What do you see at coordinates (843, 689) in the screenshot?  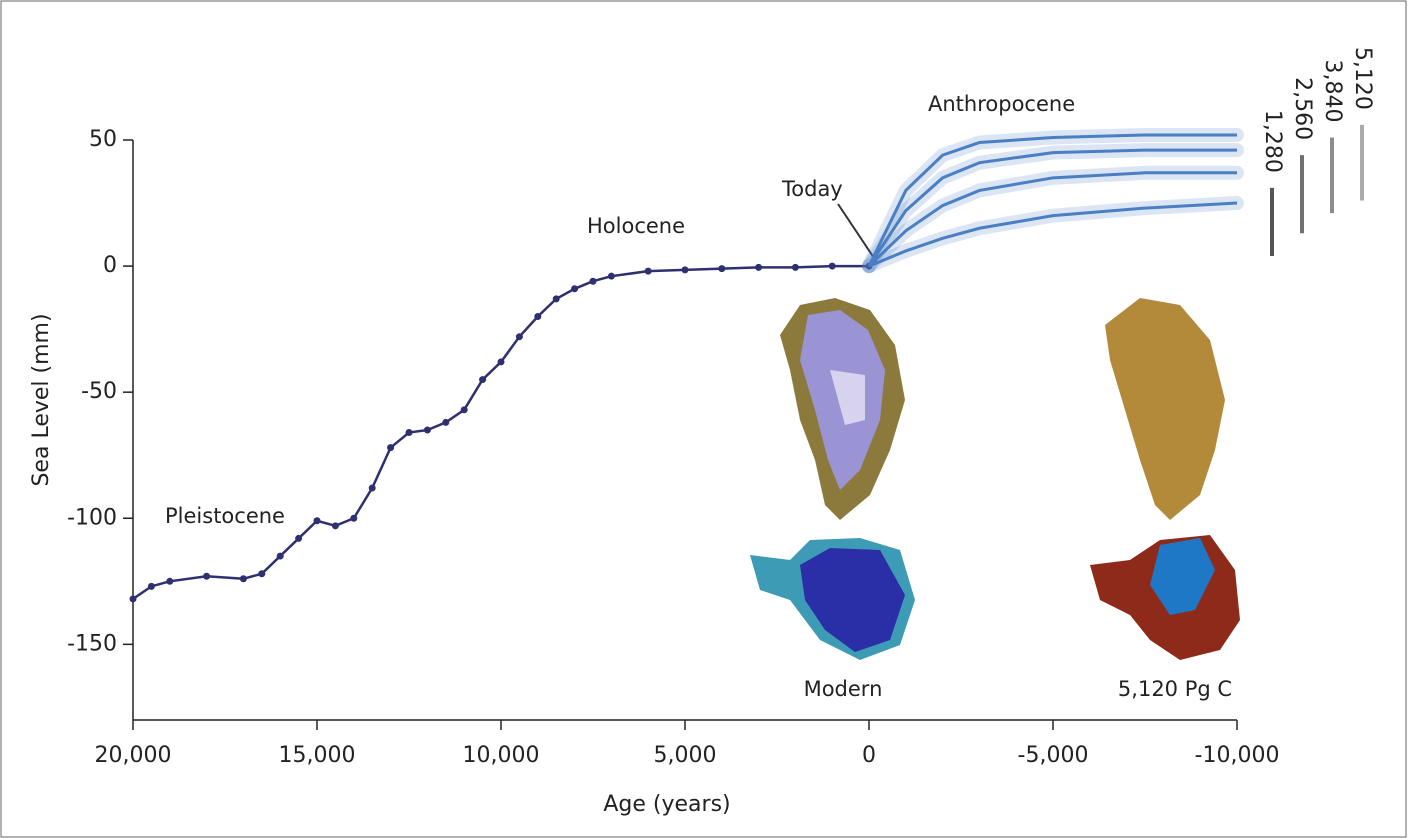 I see `annotation: Modern` at bounding box center [843, 689].